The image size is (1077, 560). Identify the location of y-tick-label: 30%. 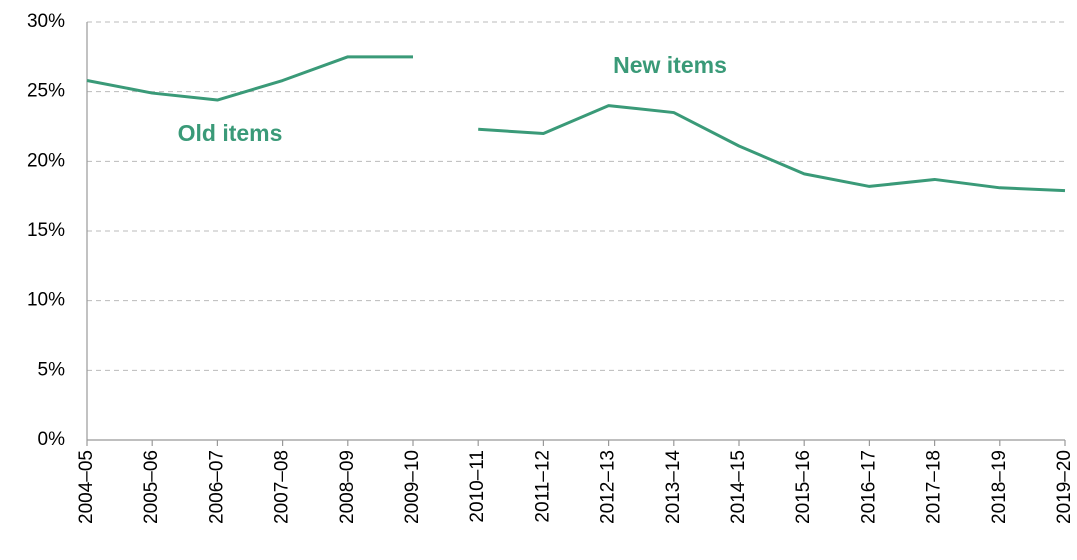
(46, 21).